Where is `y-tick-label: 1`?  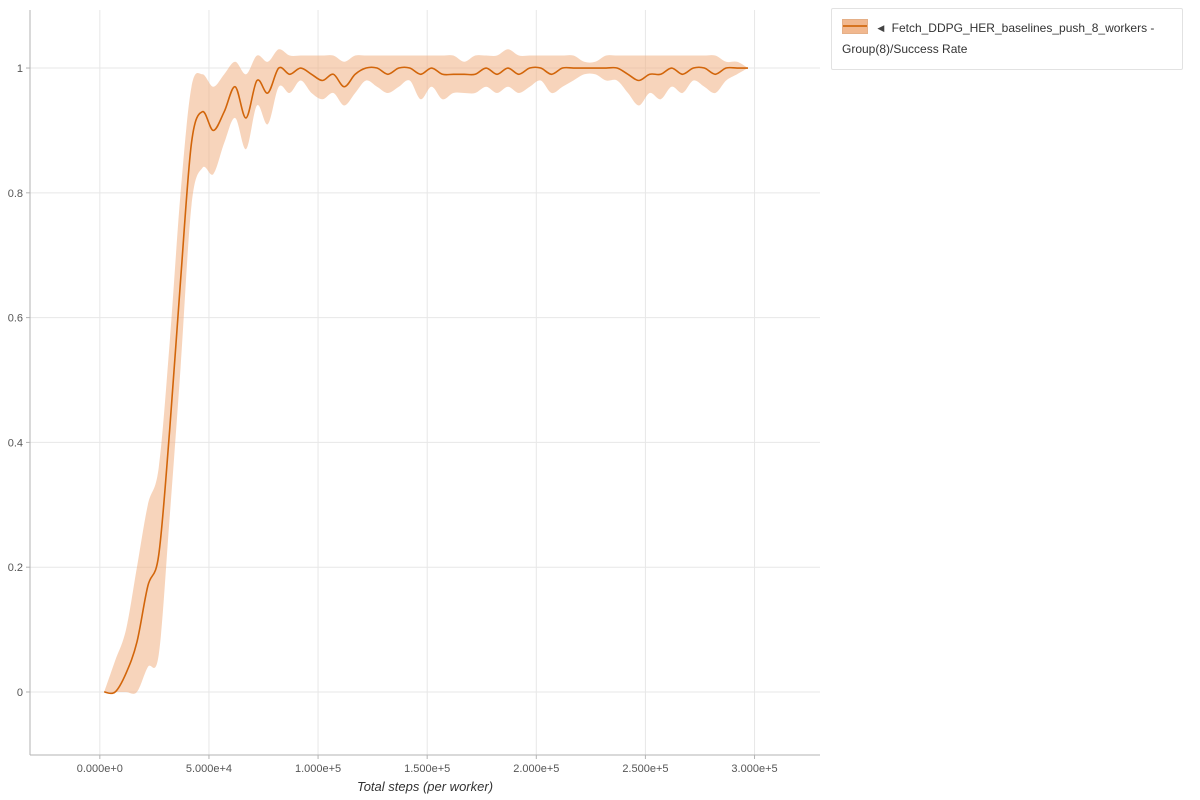
y-tick-label: 1 is located at coordinates (20, 69).